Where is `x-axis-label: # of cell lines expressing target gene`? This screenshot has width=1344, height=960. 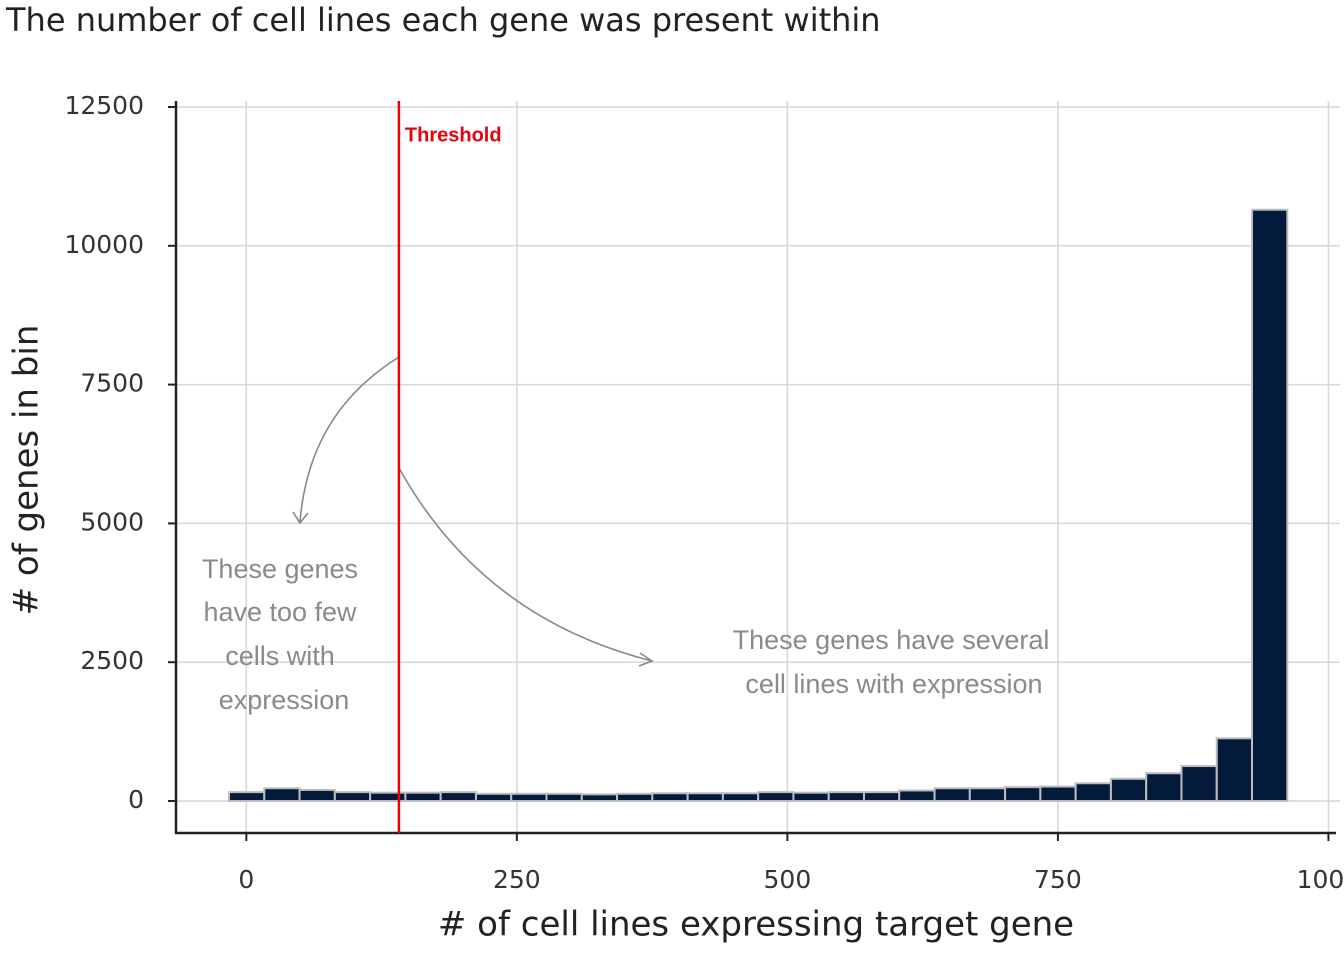 x-axis-label: # of cell lines expressing target gene is located at coordinates (756, 925).